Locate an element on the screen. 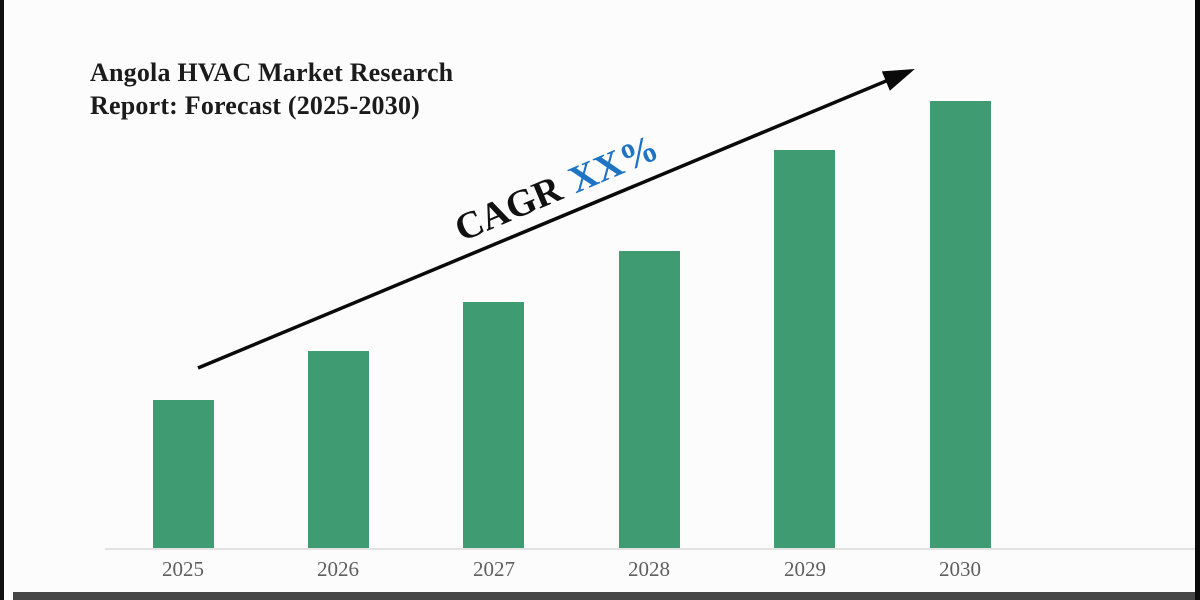 The height and width of the screenshot is (600, 1200). right-border-bar is located at coordinates (1197, 300).